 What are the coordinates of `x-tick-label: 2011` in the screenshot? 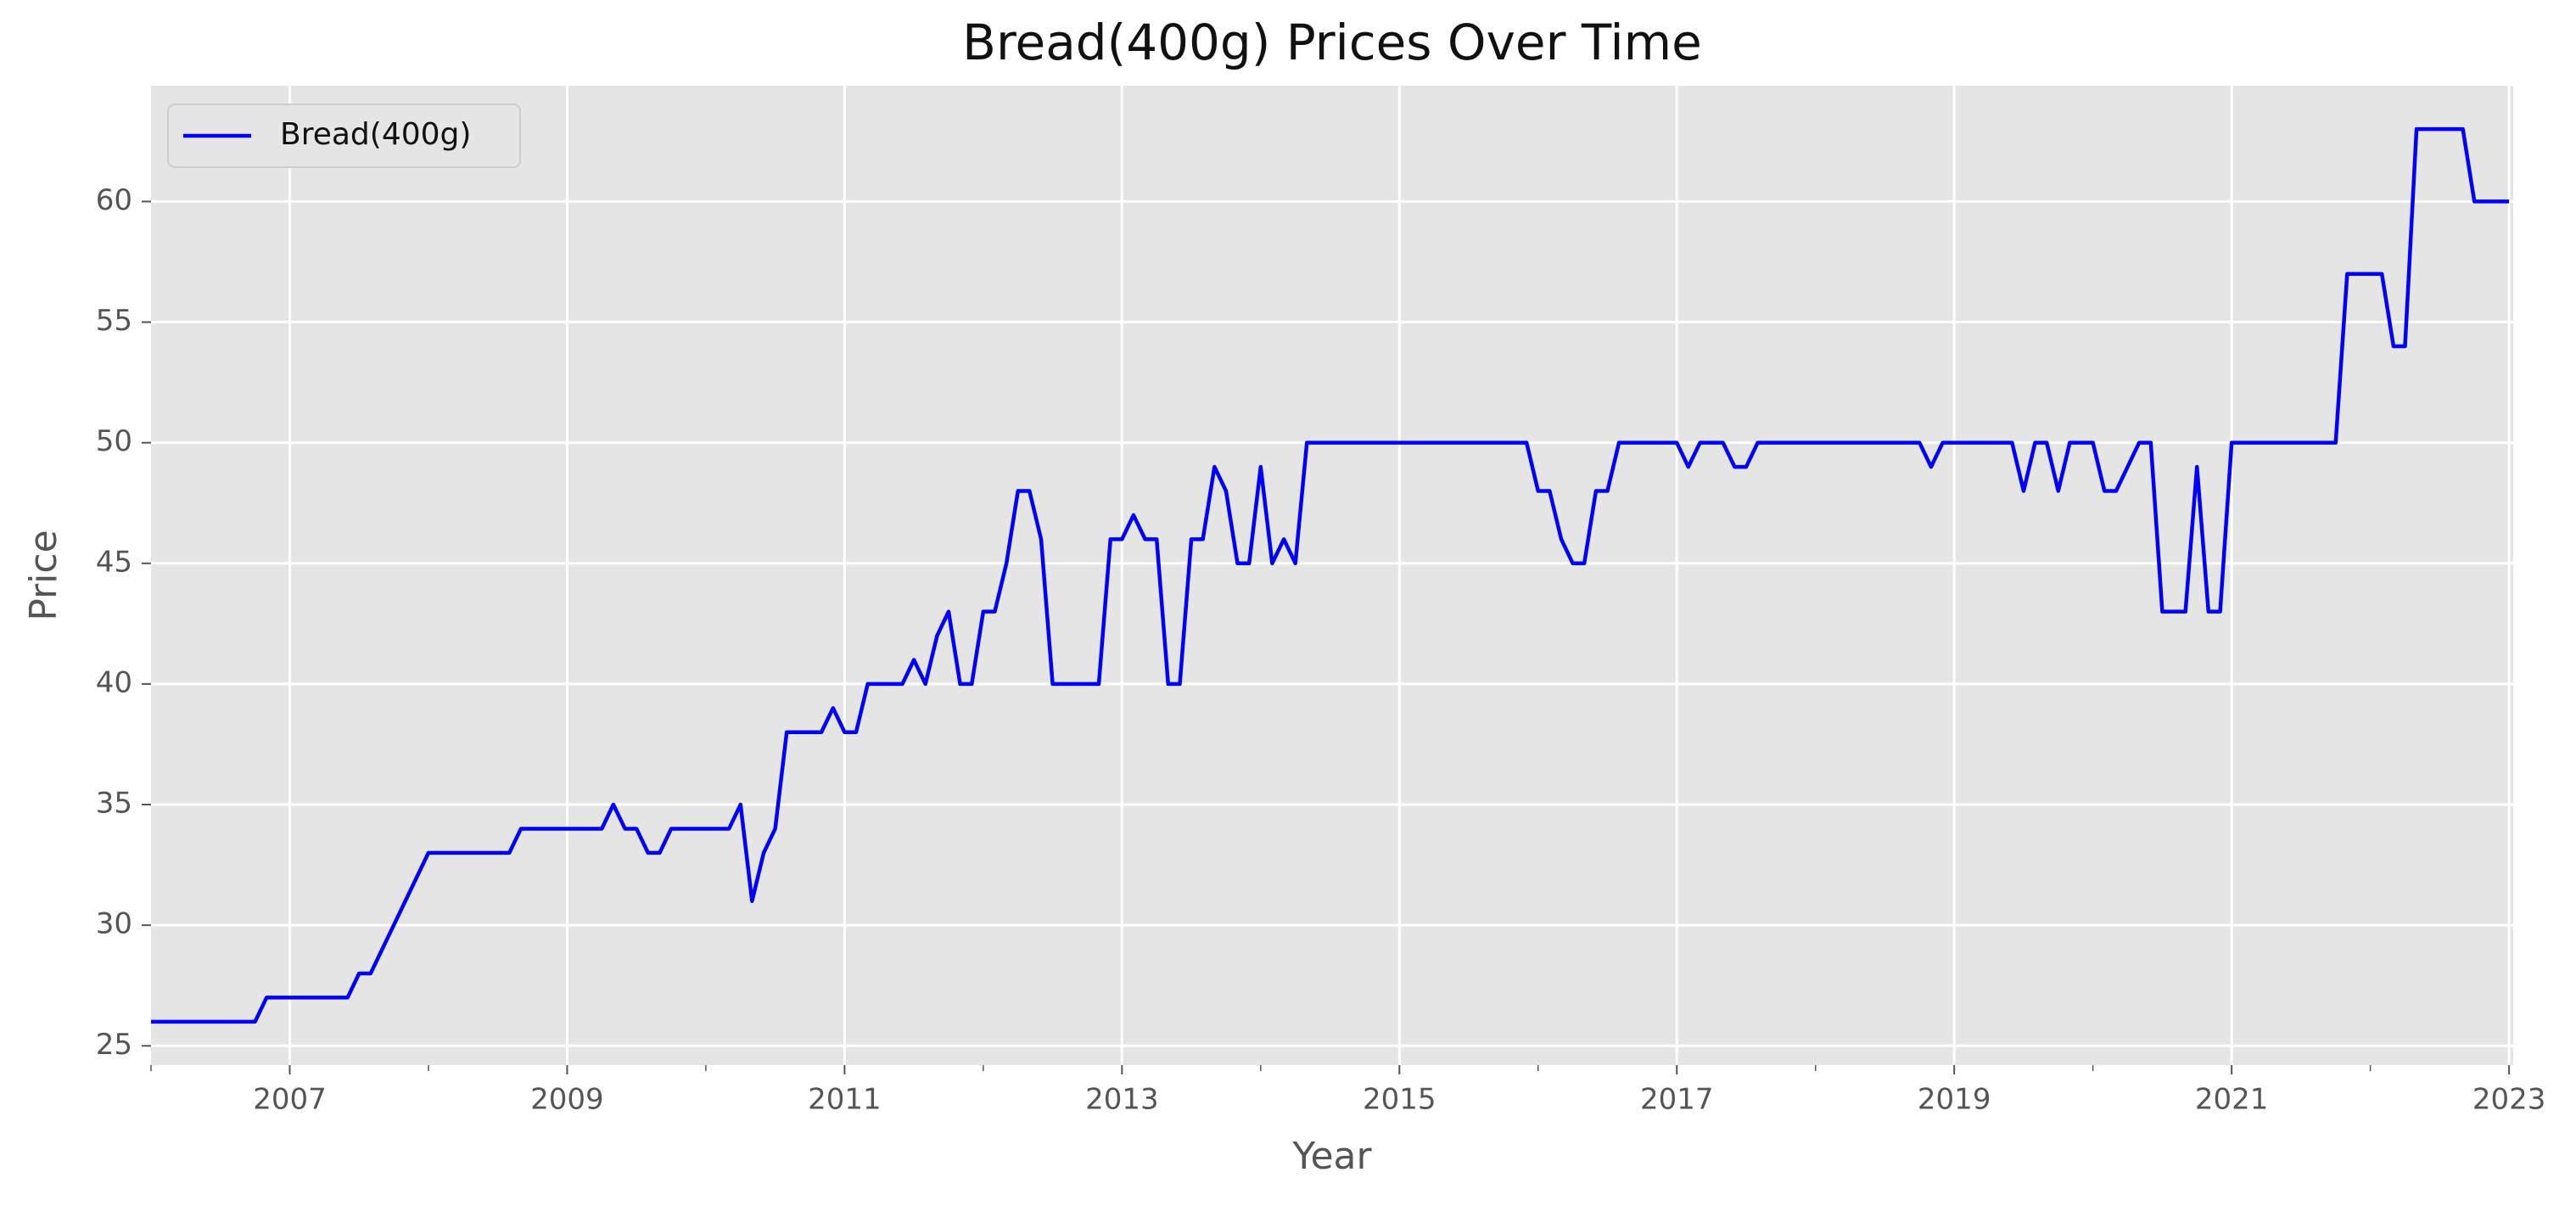 It's located at (845, 1100).